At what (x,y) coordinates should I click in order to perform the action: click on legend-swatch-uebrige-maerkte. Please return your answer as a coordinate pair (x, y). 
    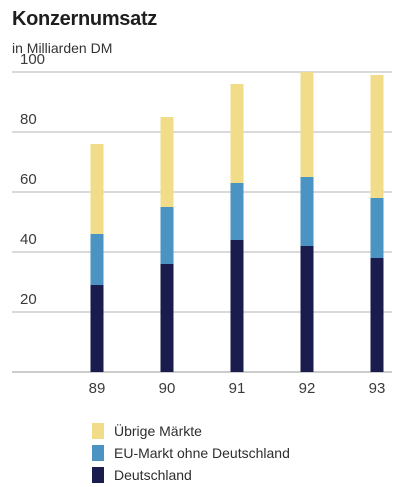
    Looking at the image, I should click on (98, 431).